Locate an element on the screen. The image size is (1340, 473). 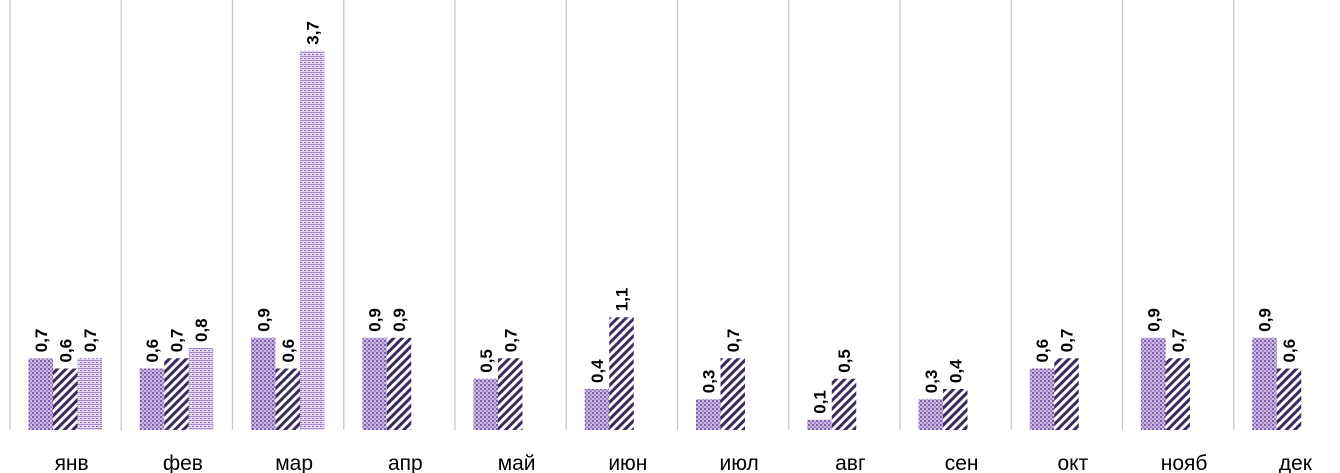
category-label: янв is located at coordinates (72, 462).